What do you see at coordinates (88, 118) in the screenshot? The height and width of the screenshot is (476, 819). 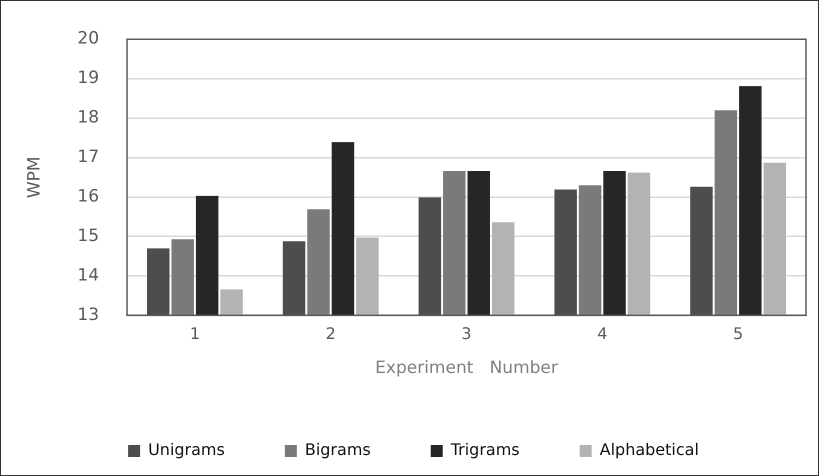 I see `y-tick-label: 18` at bounding box center [88, 118].